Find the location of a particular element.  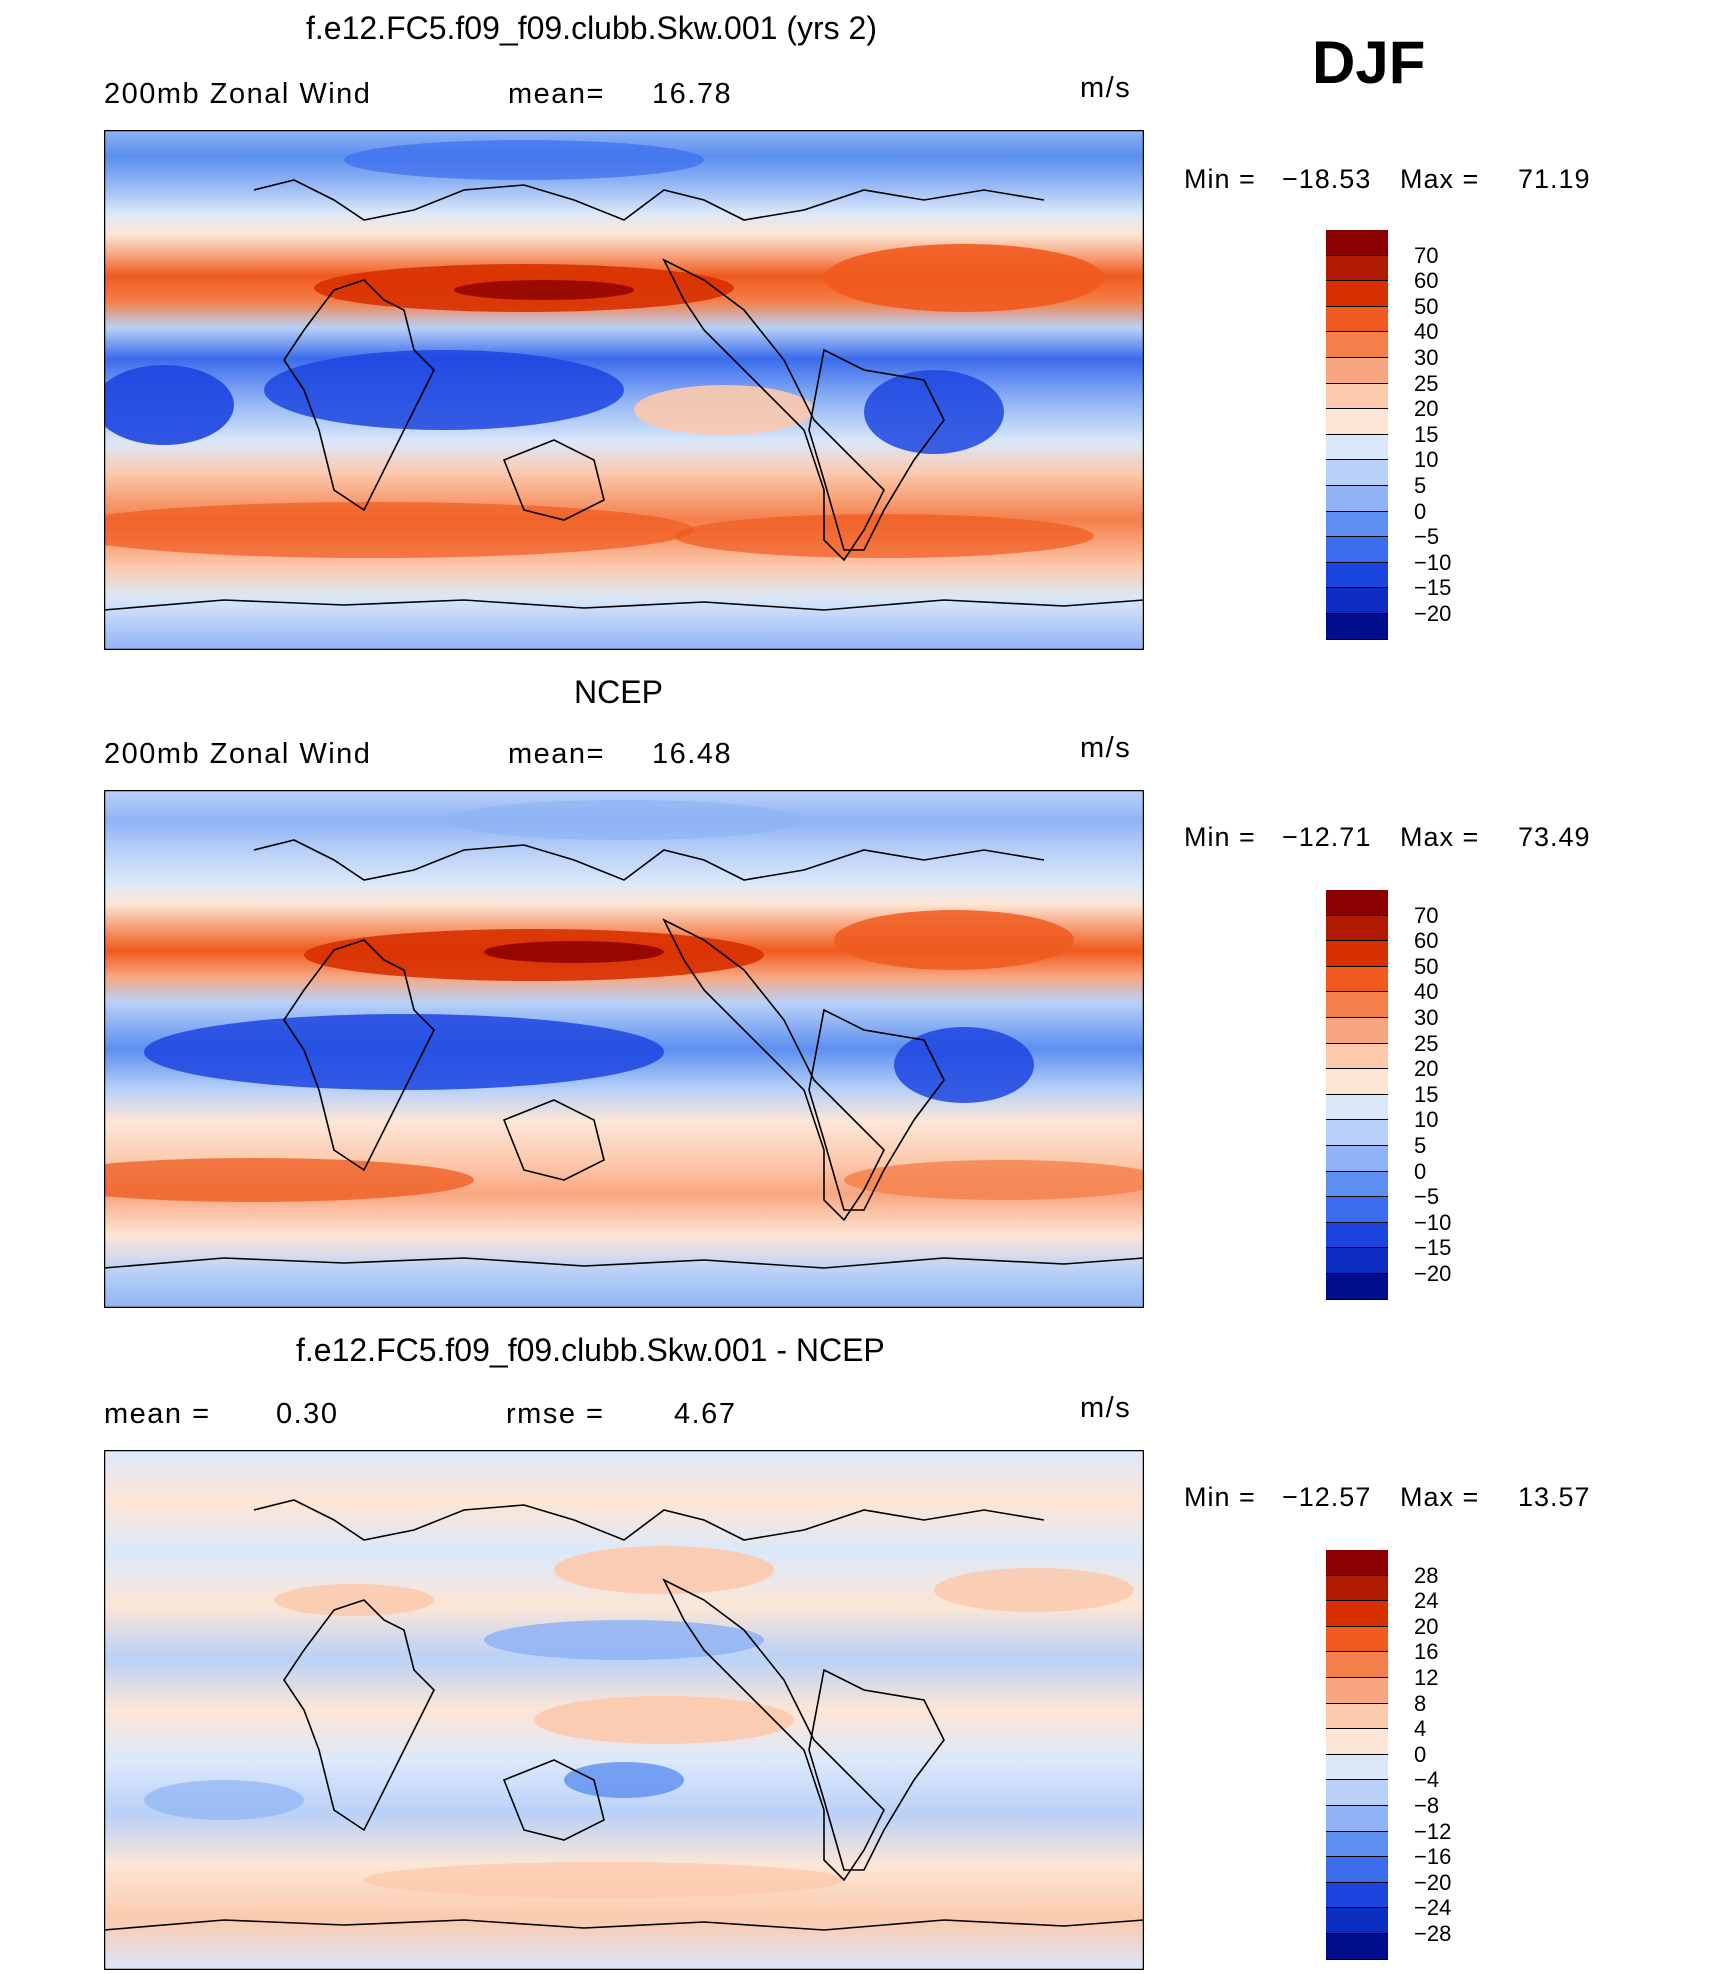

colorbar-tick-label: −4 is located at coordinates (1427, 1780).